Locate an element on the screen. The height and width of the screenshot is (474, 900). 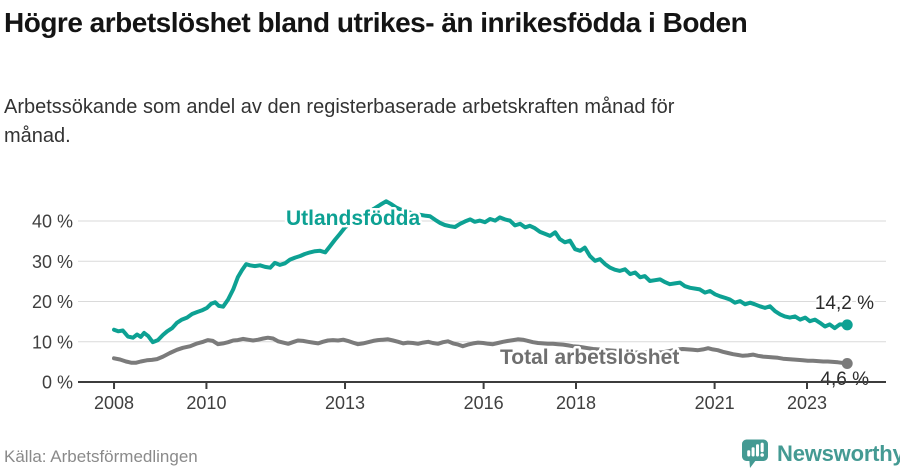
y-axis-labels: 0 % 10 % 20 % 30 % 40 % is located at coordinates (52, 302).